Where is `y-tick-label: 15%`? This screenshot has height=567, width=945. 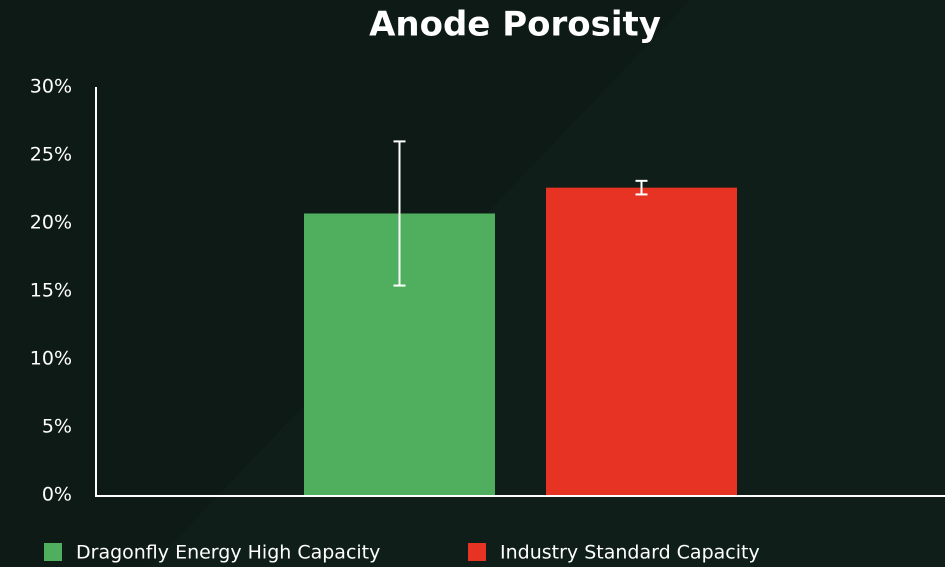 y-tick-label: 15% is located at coordinates (51, 291).